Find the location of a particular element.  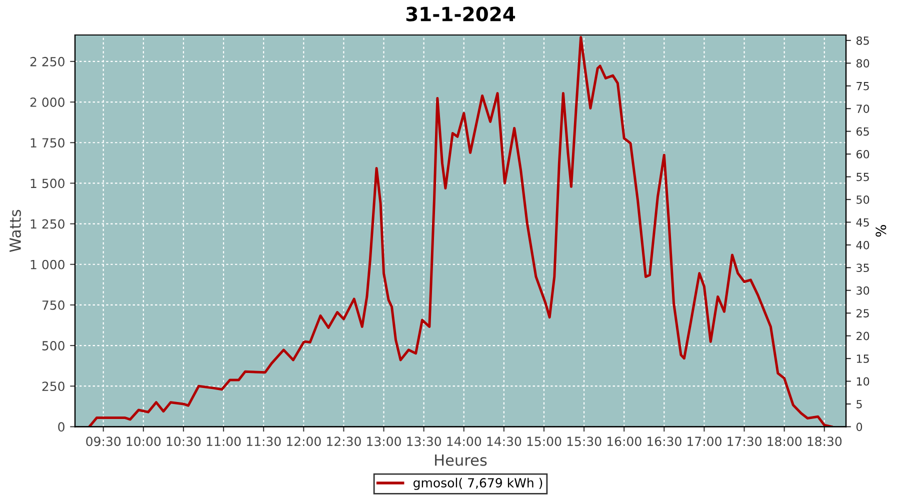

y2-tick-label: 60 is located at coordinates (863, 154).